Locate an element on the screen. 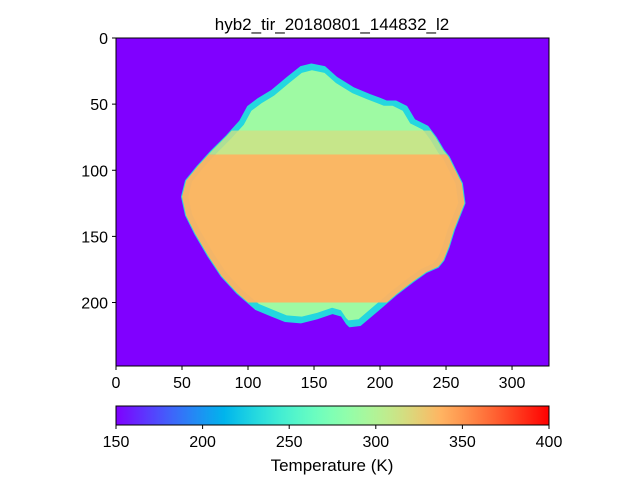 Image resolution: width=640 pixels, height=480 pixels. colorbar-label: Temperature (K) is located at coordinates (332, 465).